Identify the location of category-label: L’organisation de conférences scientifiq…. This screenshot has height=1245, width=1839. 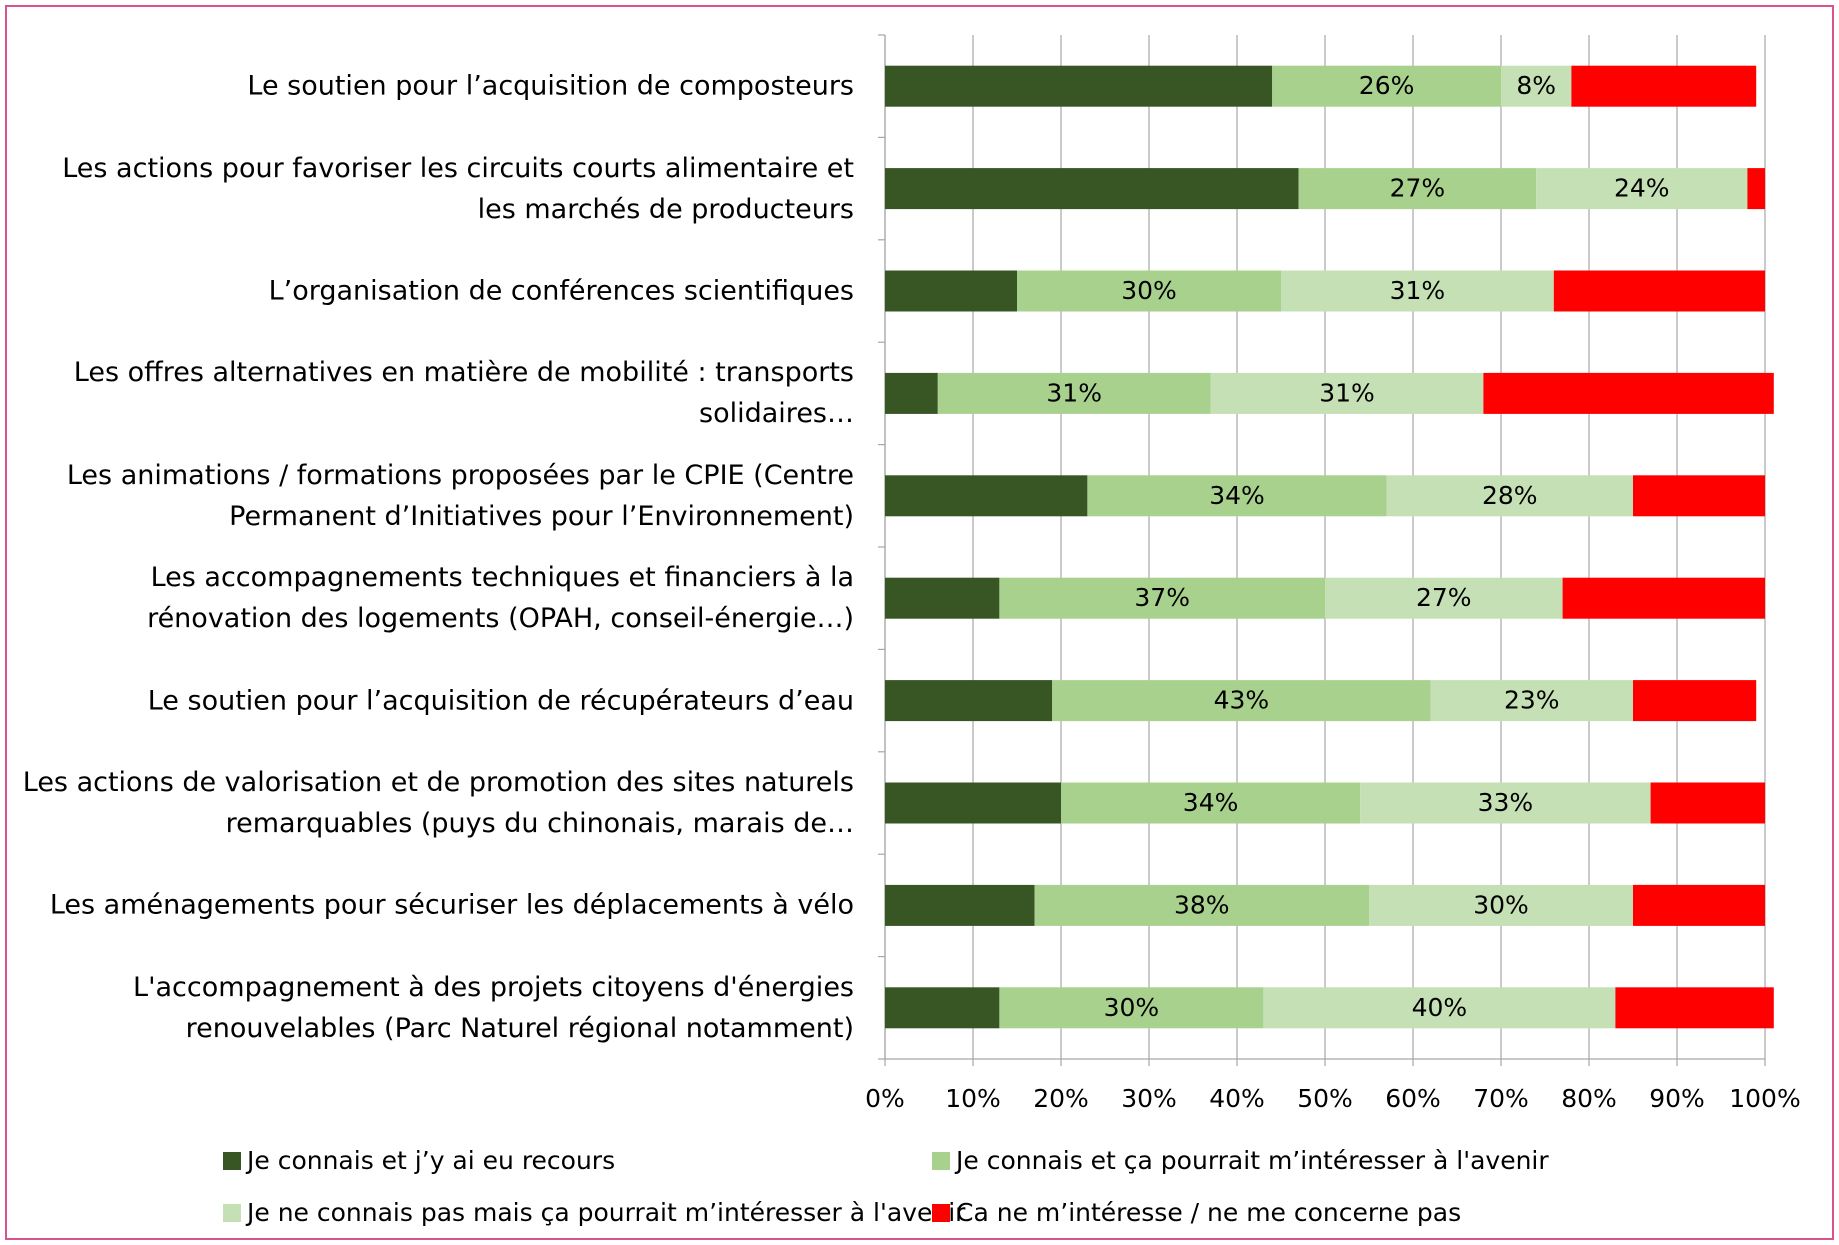
(561, 291).